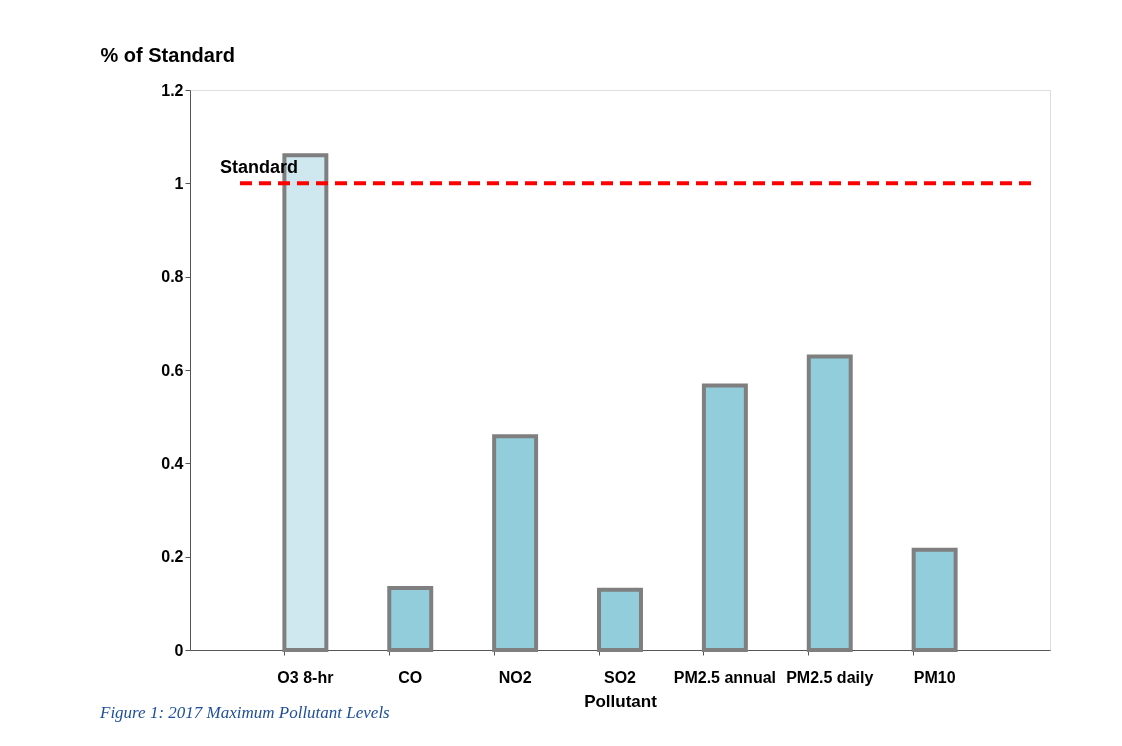 Image resolution: width=1122 pixels, height=746 pixels. What do you see at coordinates (179, 650) in the screenshot?
I see `y-tick-label: 0` at bounding box center [179, 650].